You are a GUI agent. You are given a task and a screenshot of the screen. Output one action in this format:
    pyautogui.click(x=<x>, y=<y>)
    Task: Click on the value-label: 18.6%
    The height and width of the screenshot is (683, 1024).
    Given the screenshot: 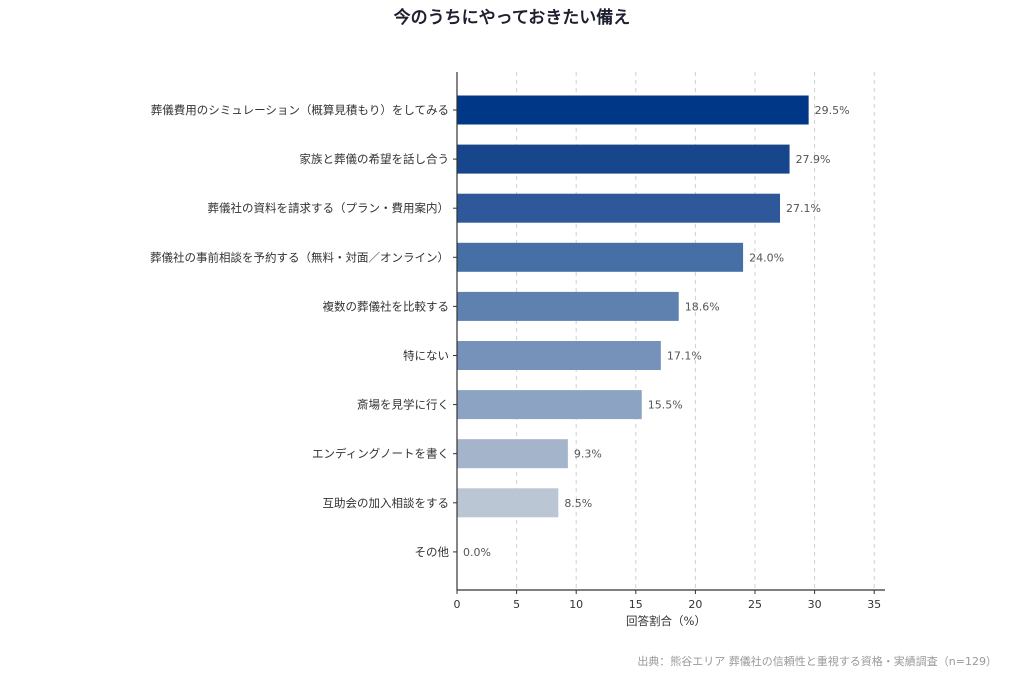 What is the action you would take?
    pyautogui.click(x=702, y=306)
    